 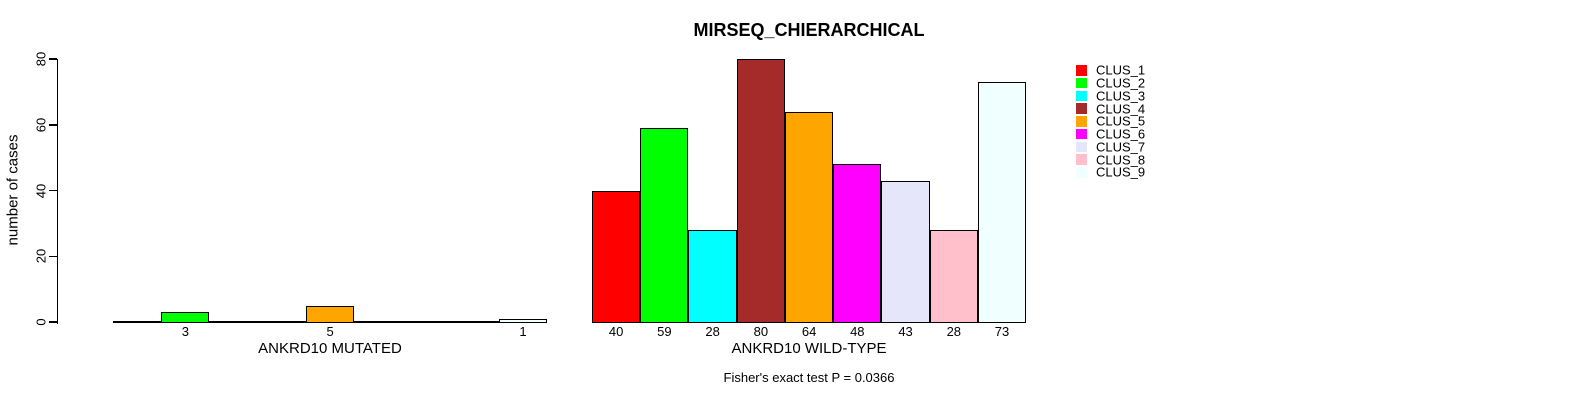 I want to click on x-axis-label-mutated: ANKRD10 MUTATED, so click(x=330, y=348).